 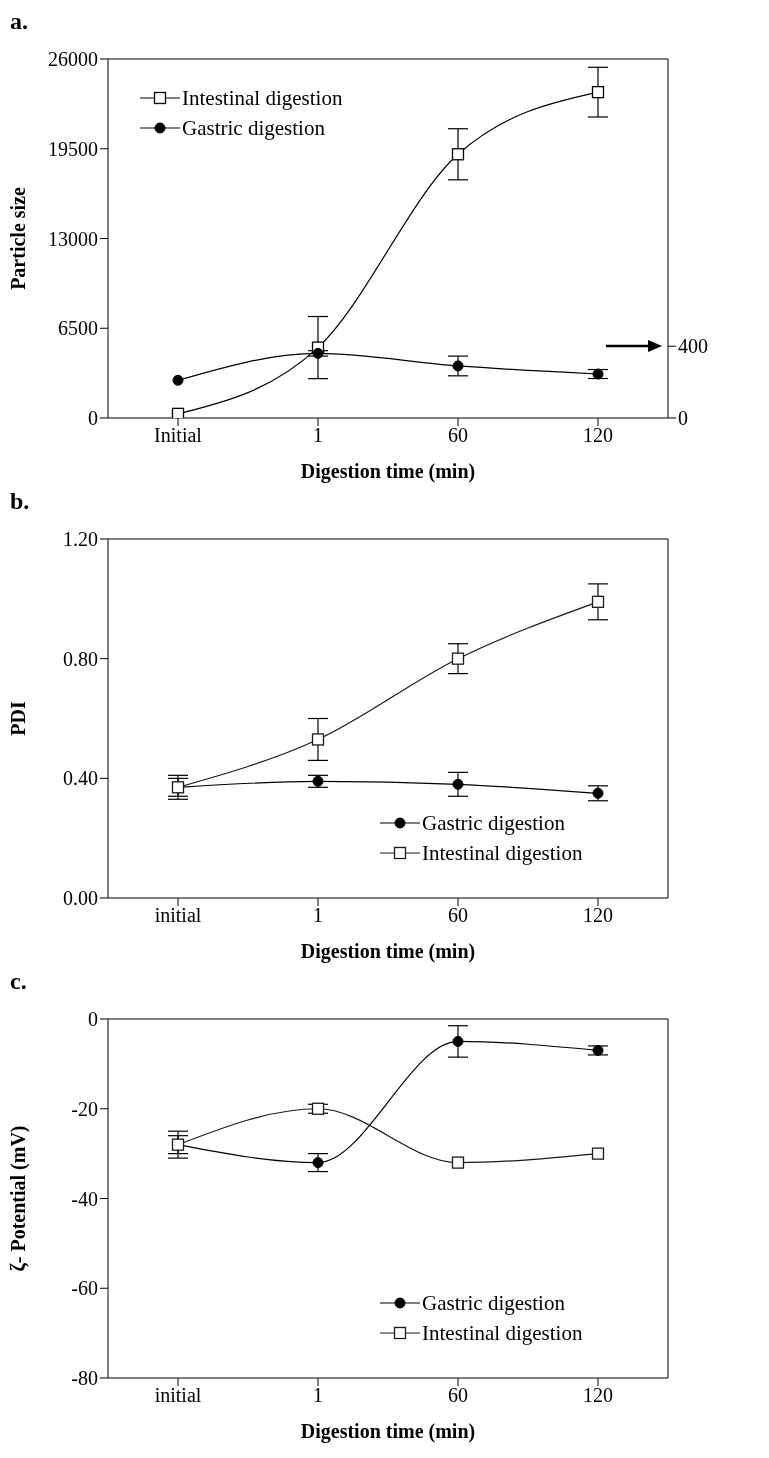 I want to click on y-axis-title: ζ- Potential (mV), so click(x=19, y=1198).